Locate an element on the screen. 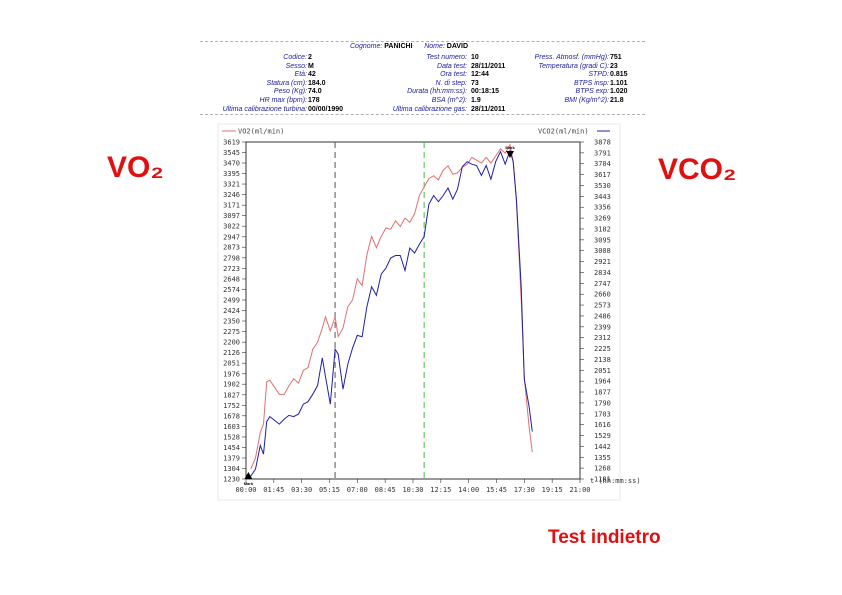 The width and height of the screenshot is (842, 595). x-tick-label: 08:45 is located at coordinates (385, 490).